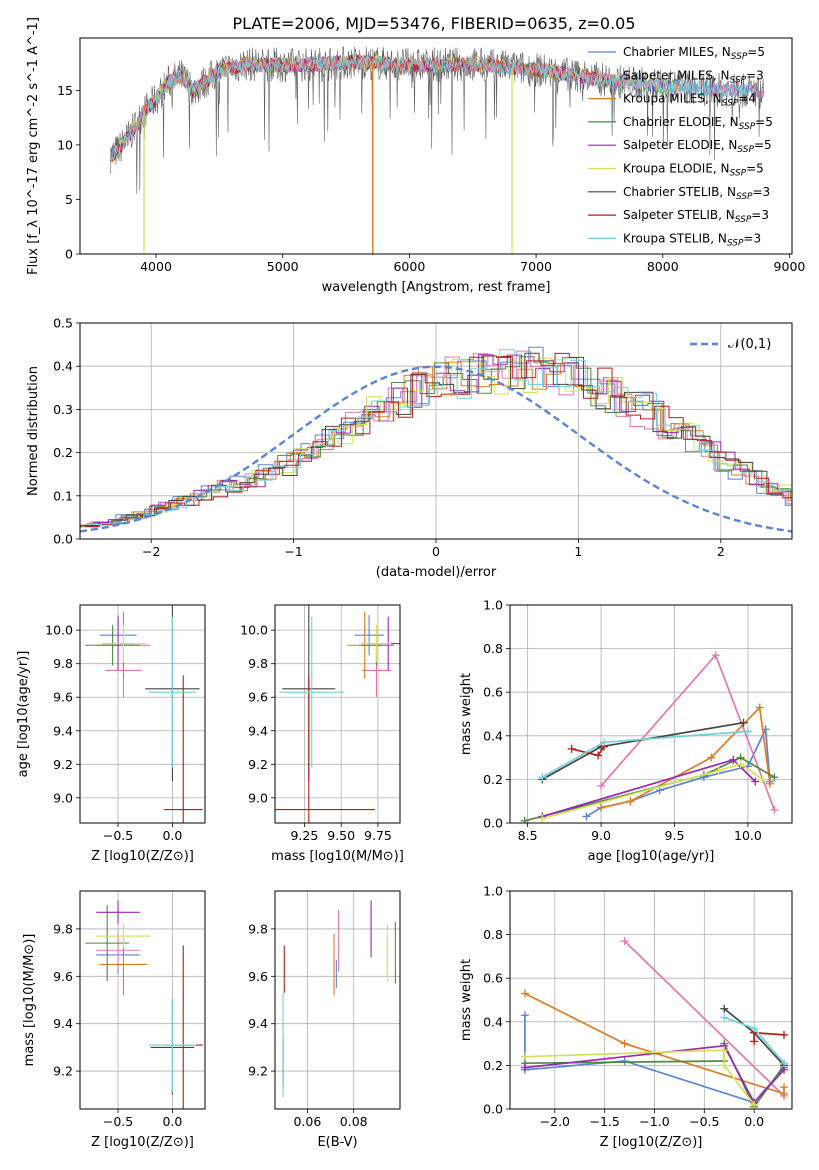 The width and height of the screenshot is (819, 1170). What do you see at coordinates (156, 266) in the screenshot?
I see `x-tick-label: 4000` at bounding box center [156, 266].